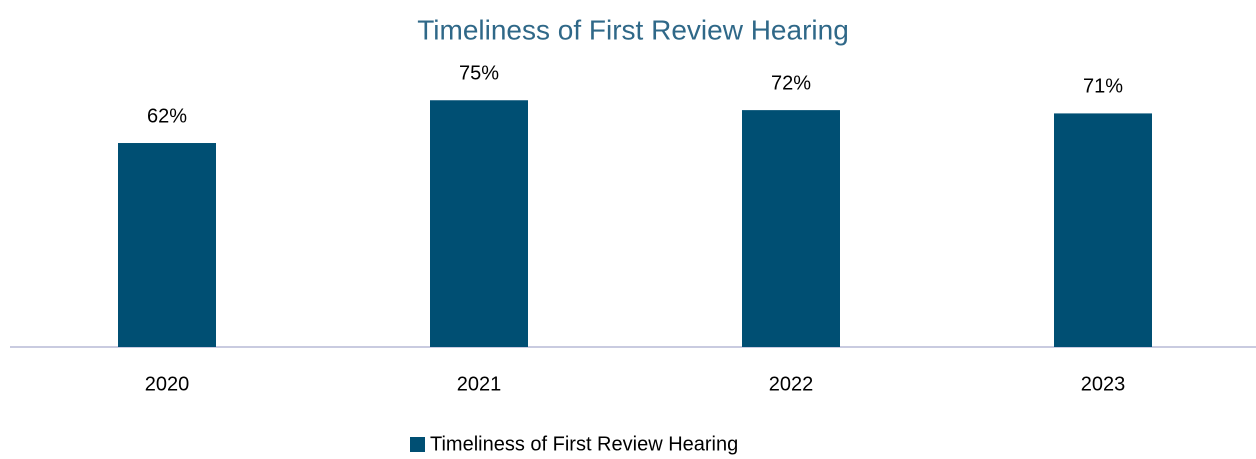  Describe the element at coordinates (479, 74) in the screenshot. I see `data-label: 75%` at that location.